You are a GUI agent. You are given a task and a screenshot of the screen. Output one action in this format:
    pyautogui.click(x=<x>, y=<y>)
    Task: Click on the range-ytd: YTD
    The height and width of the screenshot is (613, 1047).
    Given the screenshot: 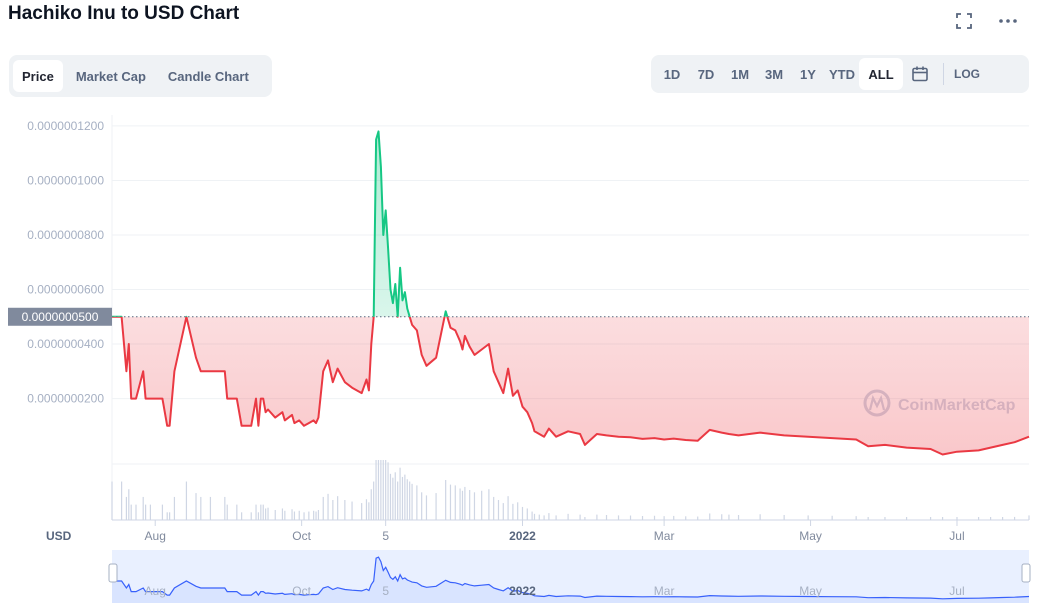 What is the action you would take?
    pyautogui.click(x=842, y=74)
    